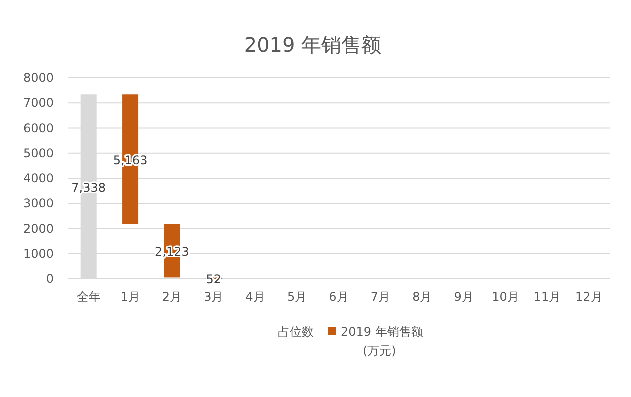 The image size is (631, 397). Describe the element at coordinates (313, 45) in the screenshot. I see `chart-title: 2019 年销售额` at that location.